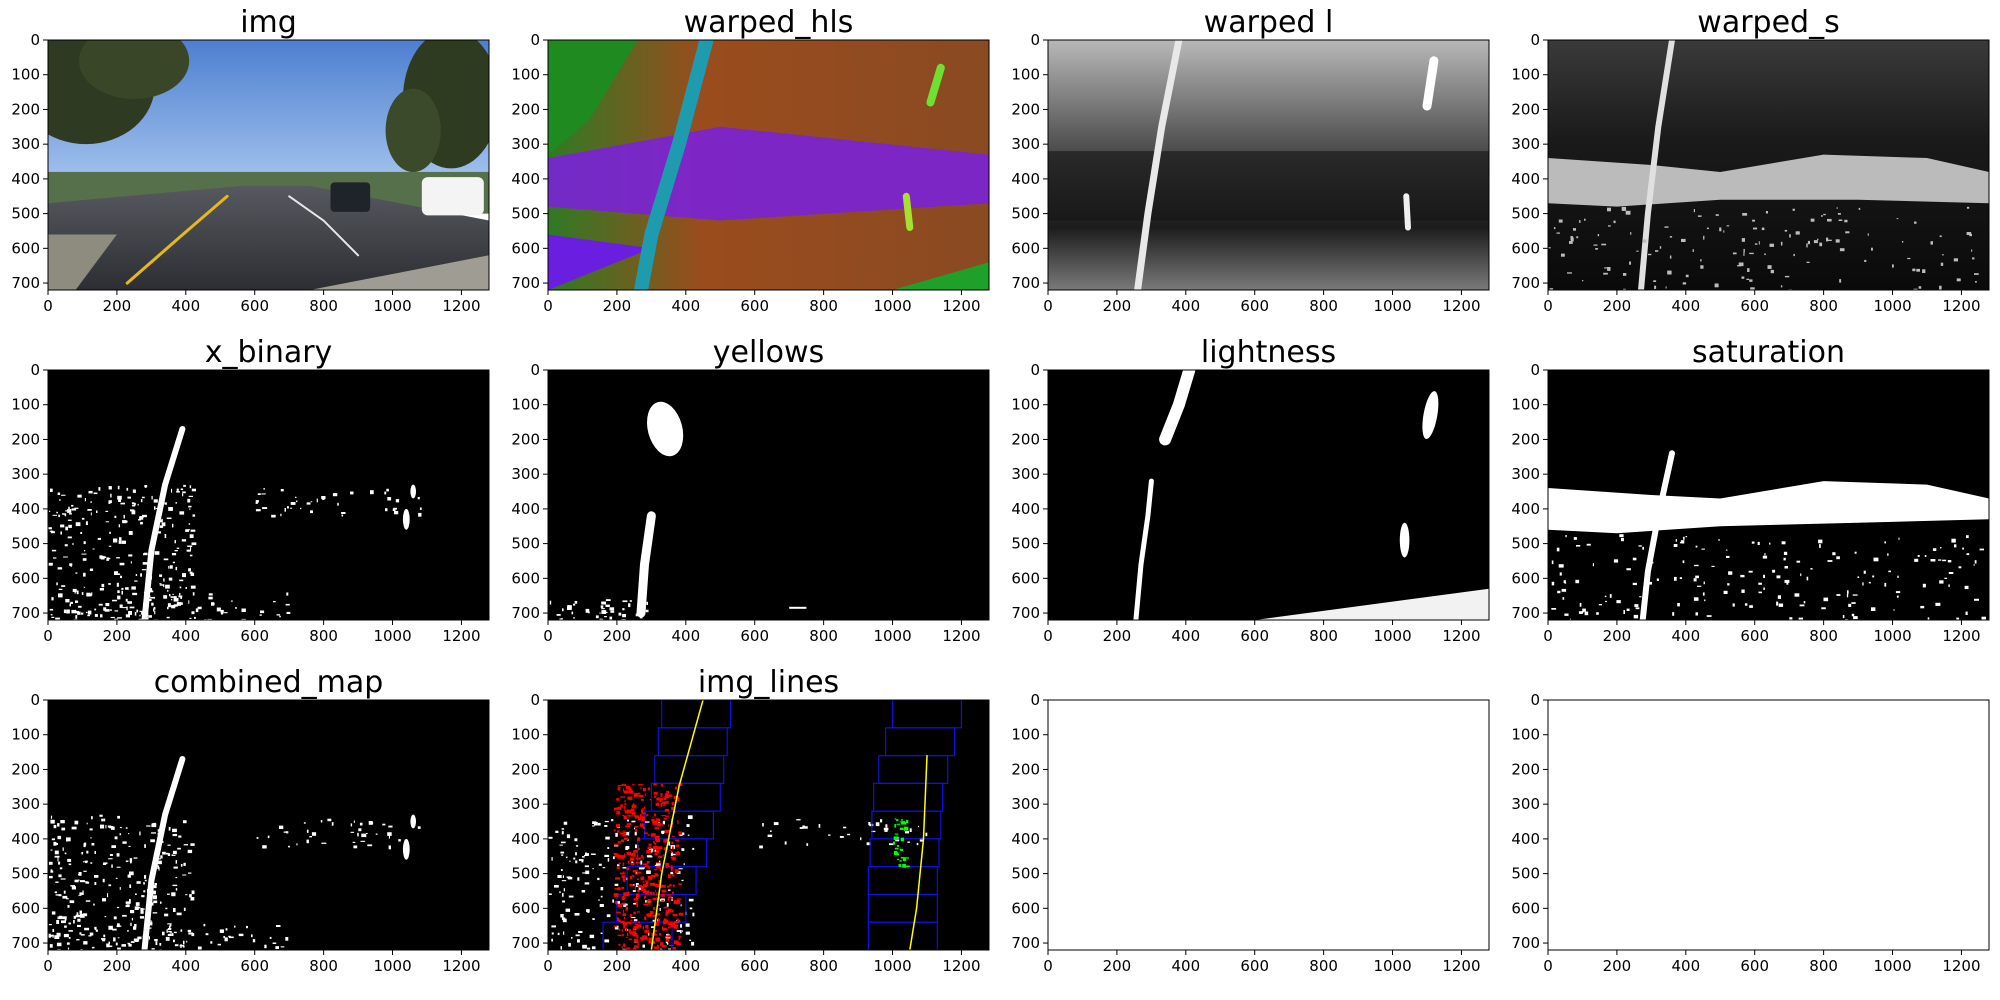 The height and width of the screenshot is (1000, 2000). What do you see at coordinates (1117, 306) in the screenshot?
I see `x-tick-label: 200` at bounding box center [1117, 306].